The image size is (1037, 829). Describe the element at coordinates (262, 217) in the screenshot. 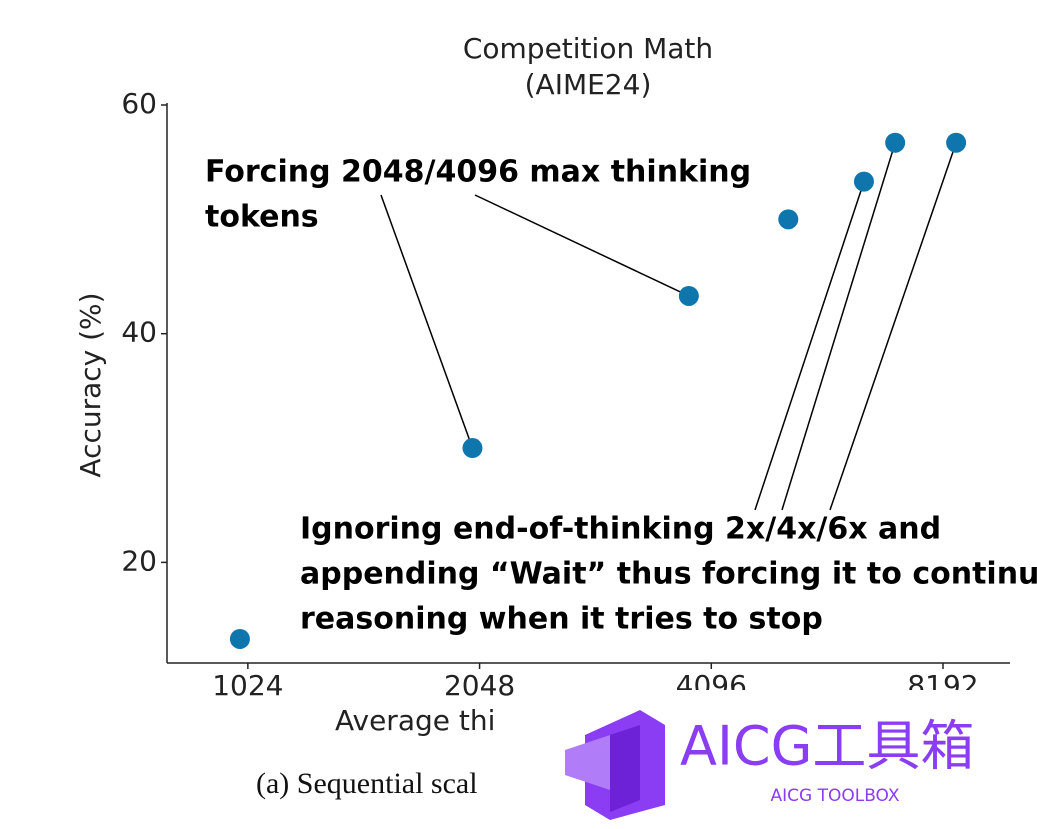

I see `annotation-text: tokens` at that location.